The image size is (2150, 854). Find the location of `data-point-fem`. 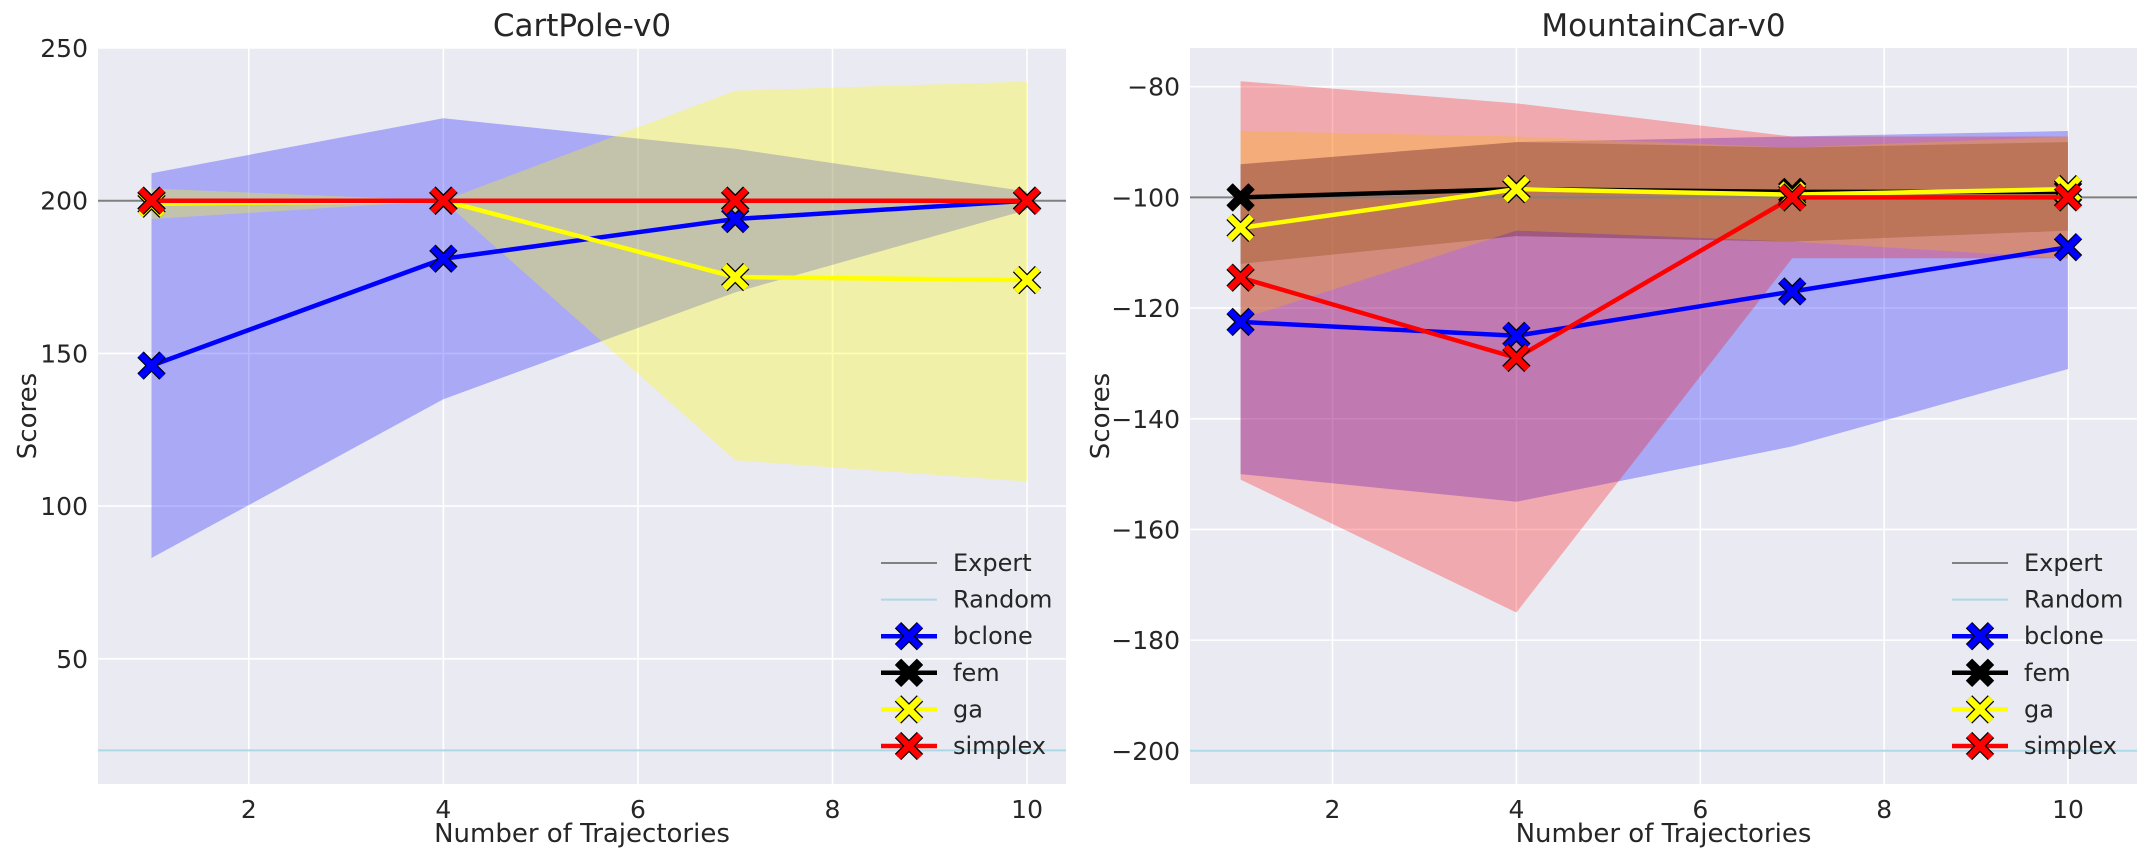

data-point-fem is located at coordinates (1240, 197).